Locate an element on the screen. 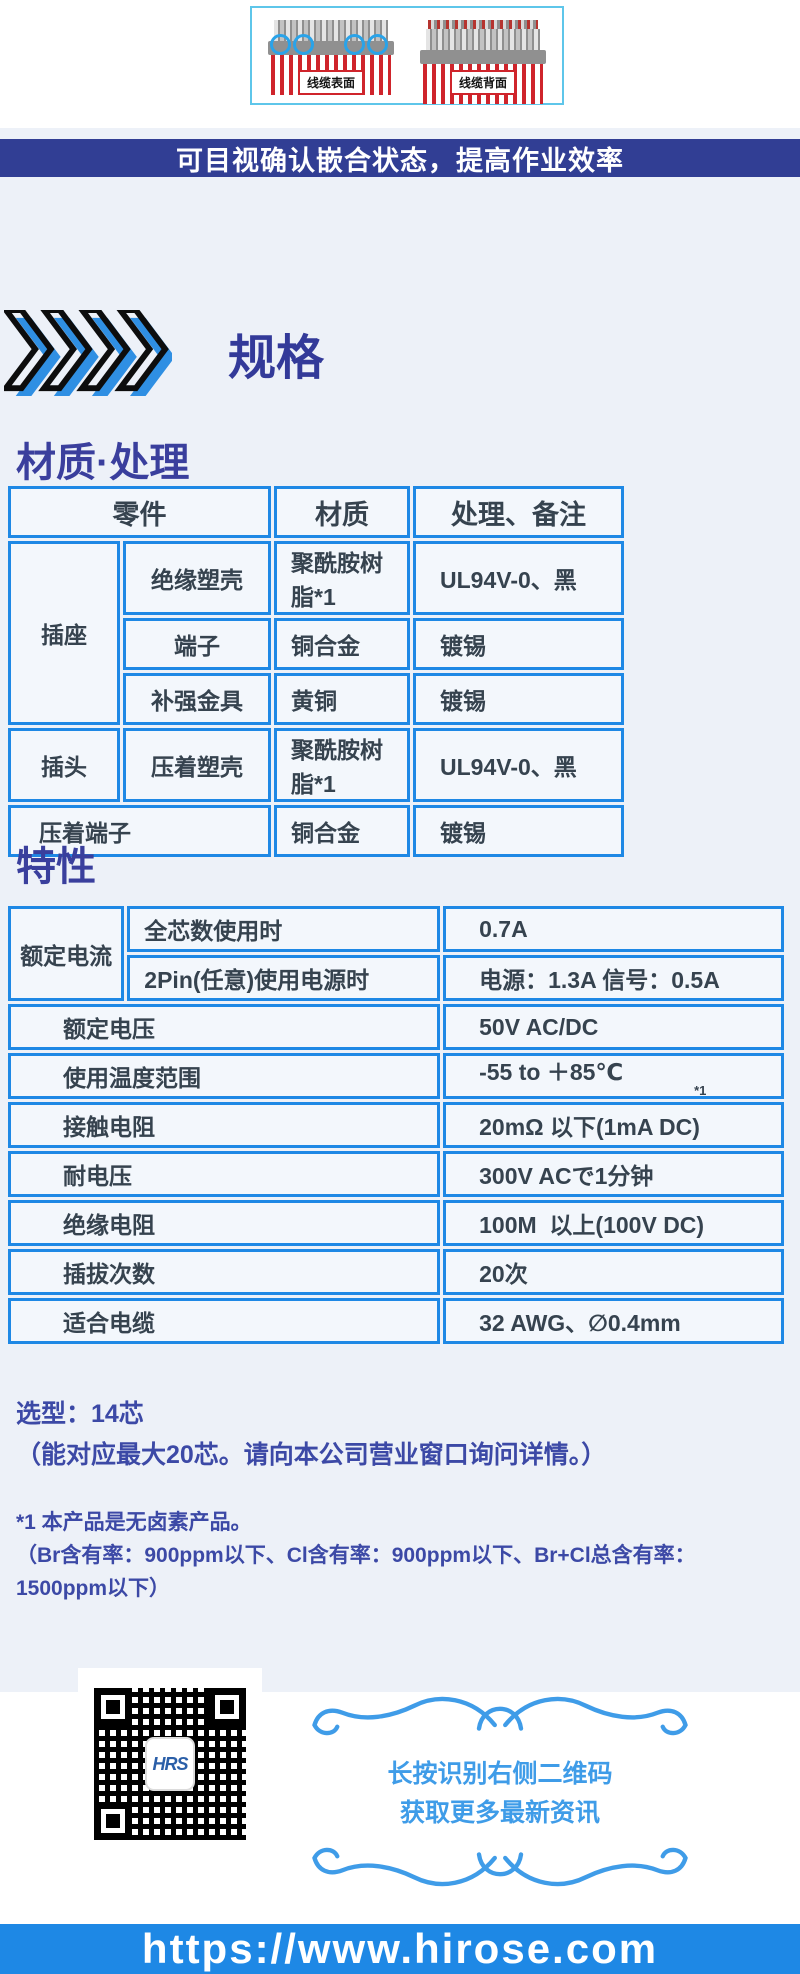 The width and height of the screenshot is (800, 1974). table-row: 接触电阻 20mΩ 以下(1mA DC) is located at coordinates (396, 1125).